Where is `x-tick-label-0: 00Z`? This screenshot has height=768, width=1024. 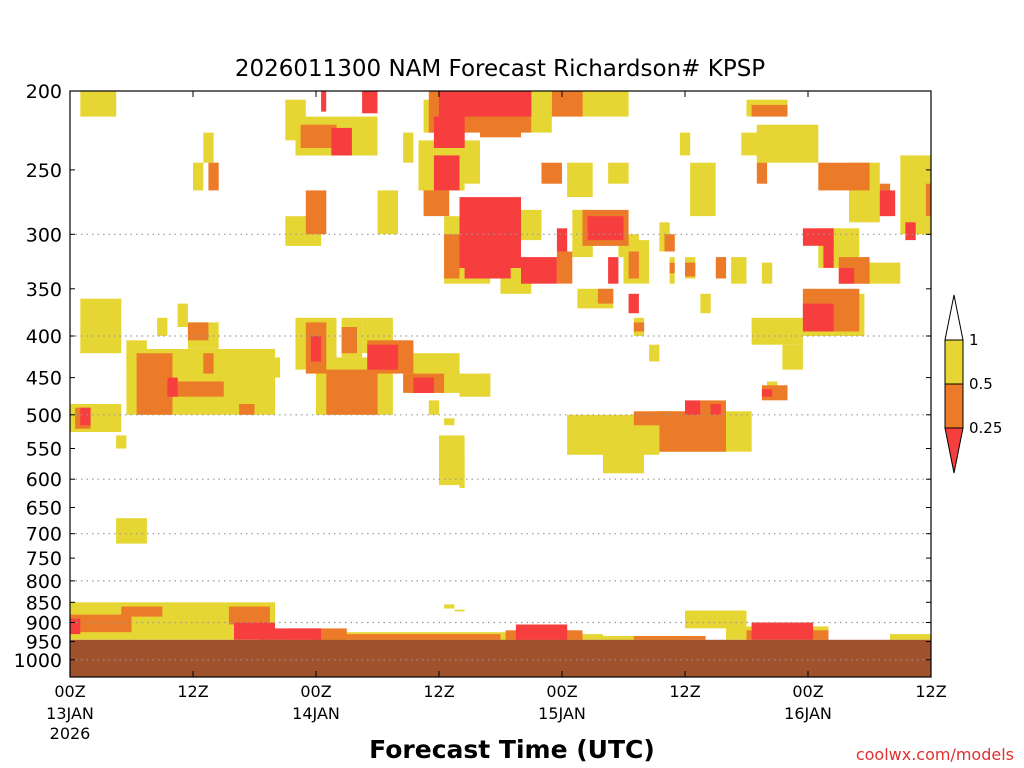
x-tick-label-0: 00Z is located at coordinates (69, 691).